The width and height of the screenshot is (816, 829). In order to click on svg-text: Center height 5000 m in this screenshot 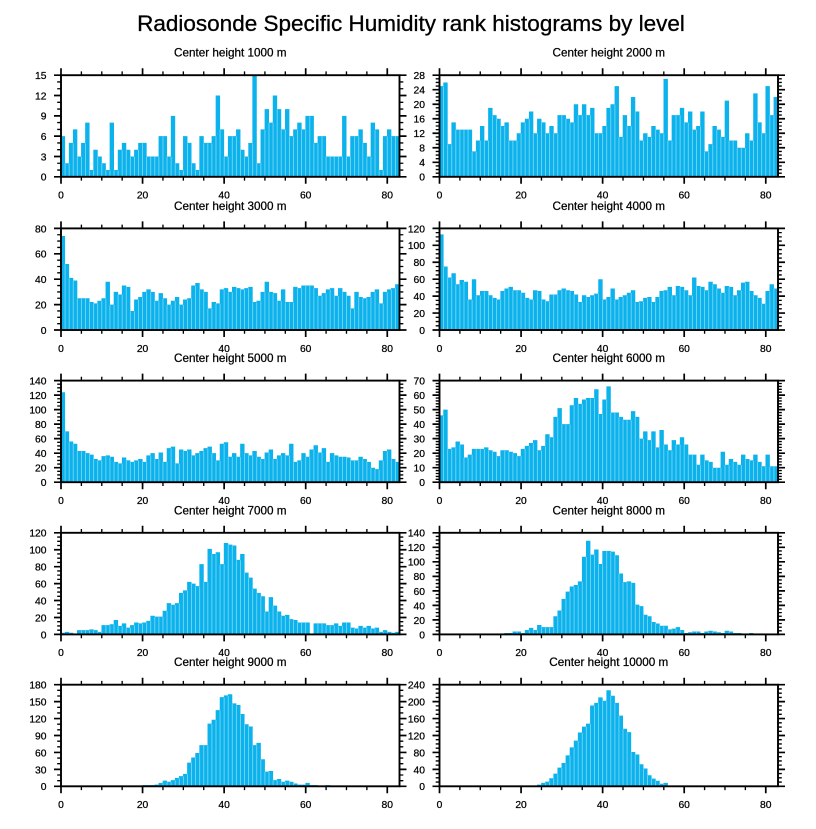, I will do `click(230, 358)`.